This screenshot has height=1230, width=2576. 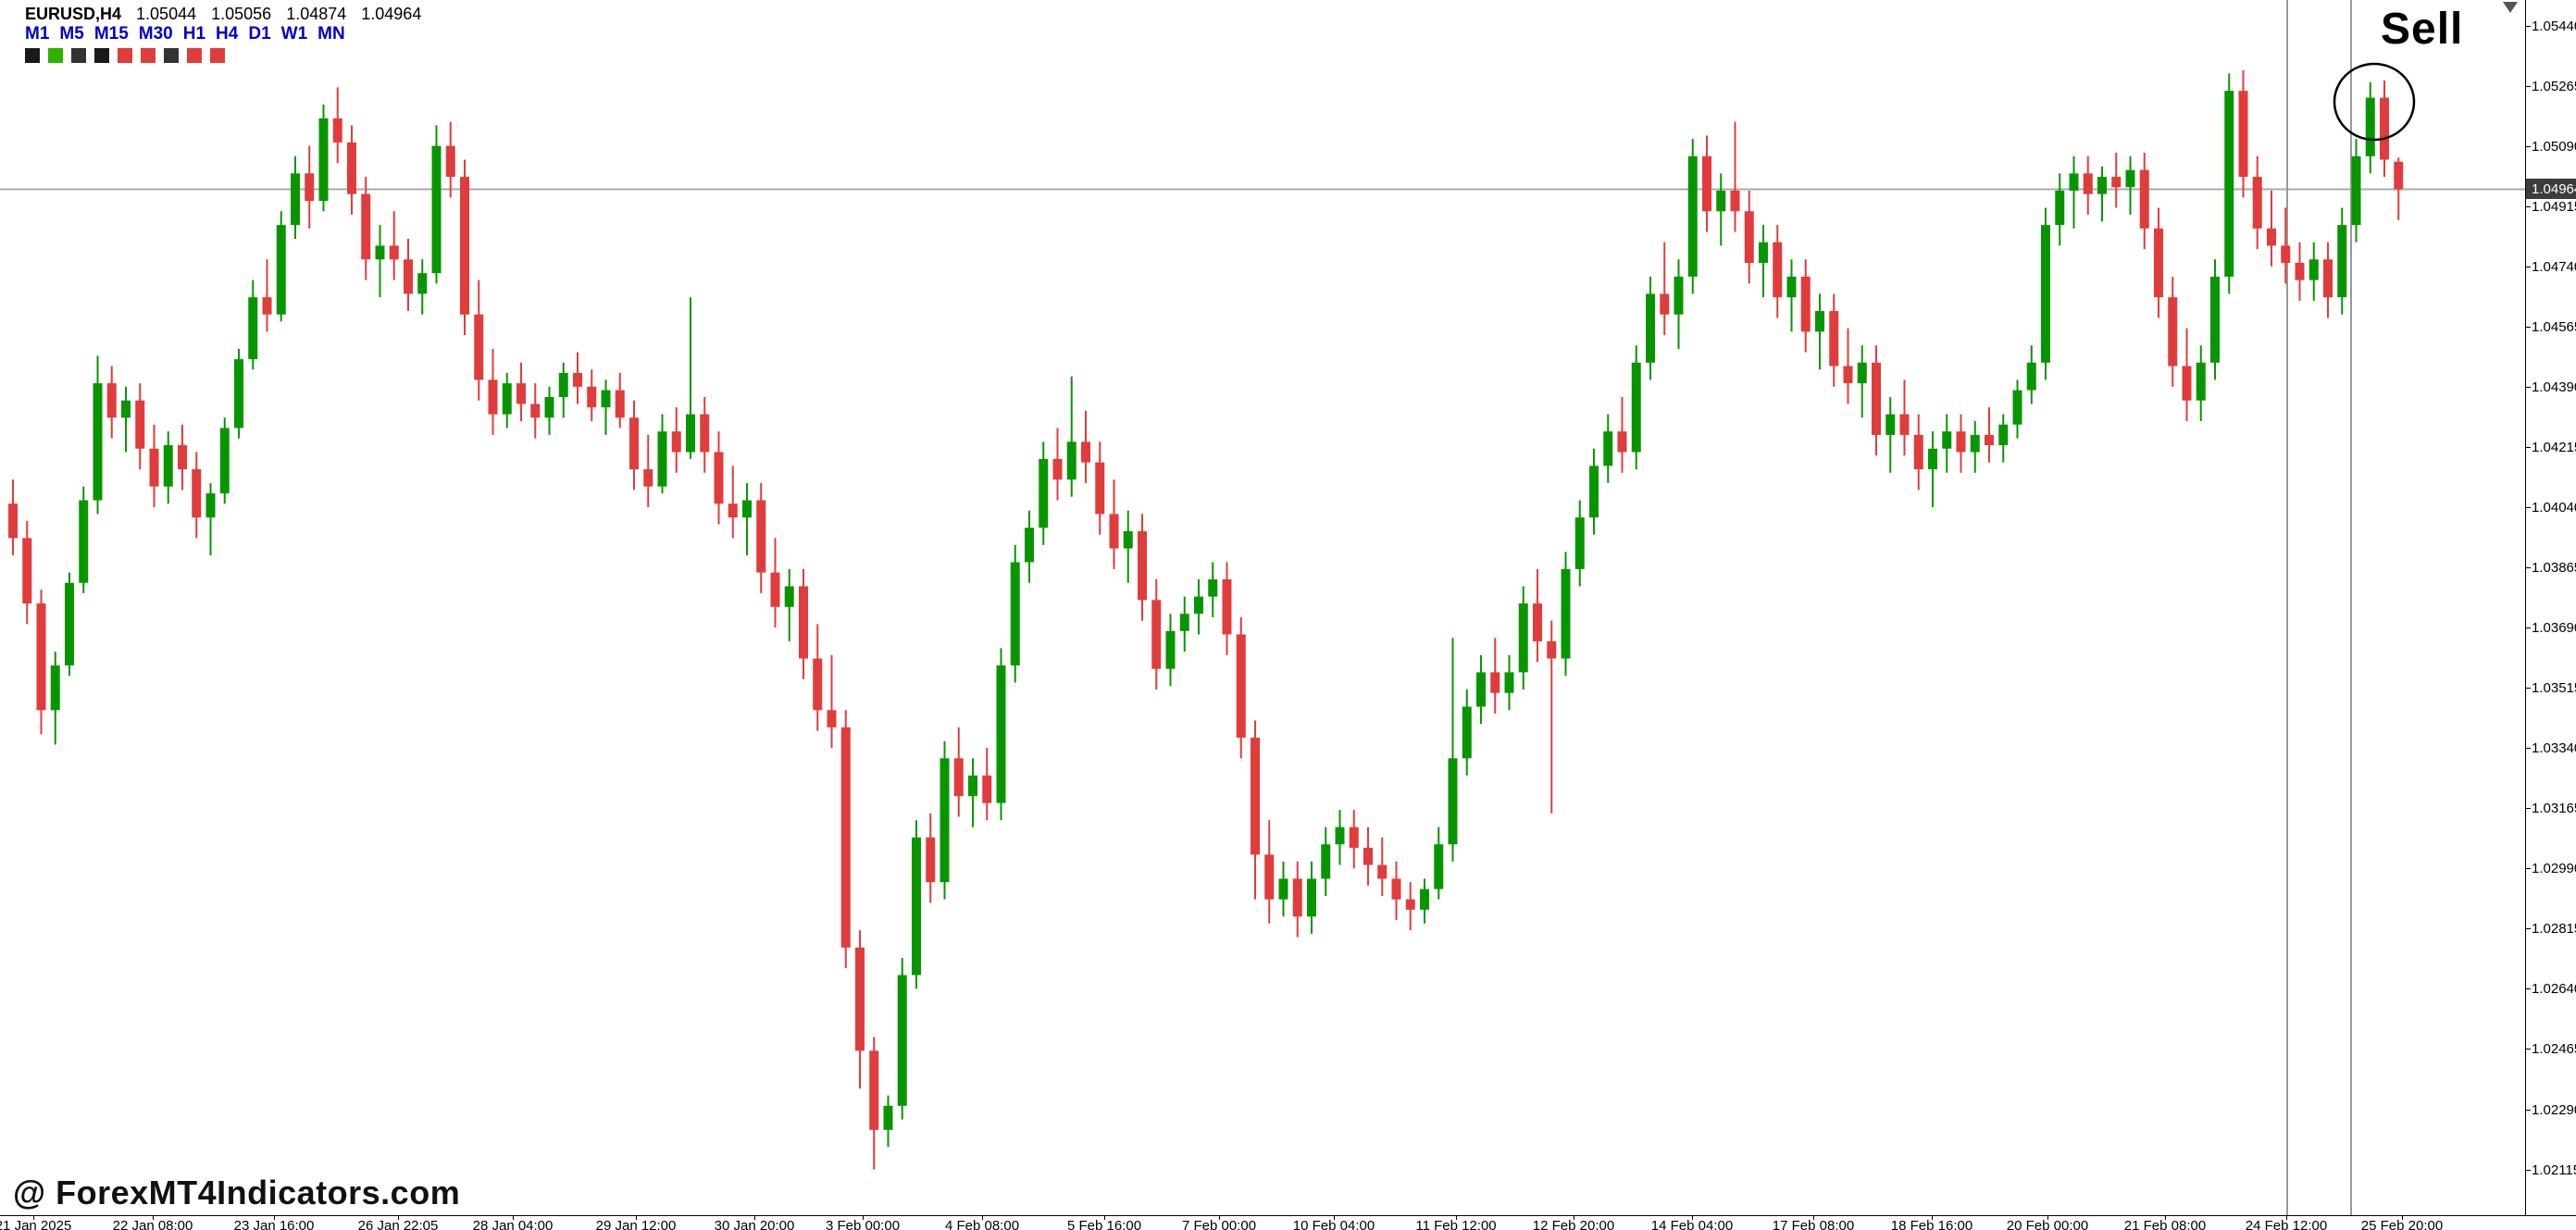 I want to click on timeframe-button-h1: H1, so click(x=194, y=33).